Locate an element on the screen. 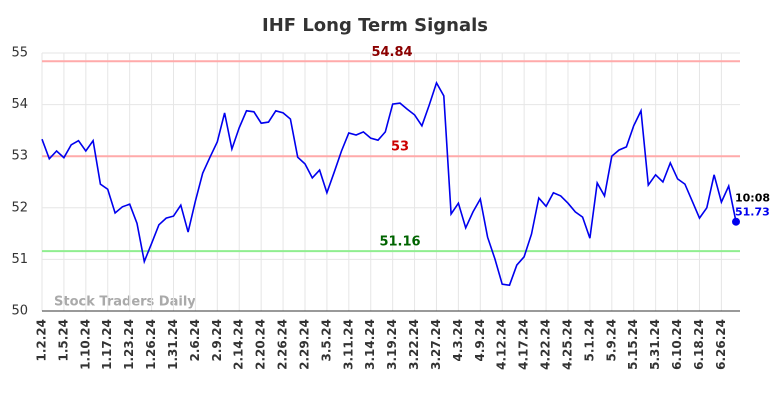 Image resolution: width=784 pixels, height=398 pixels. x-tick-label: 1.26.24 is located at coordinates (151, 344).